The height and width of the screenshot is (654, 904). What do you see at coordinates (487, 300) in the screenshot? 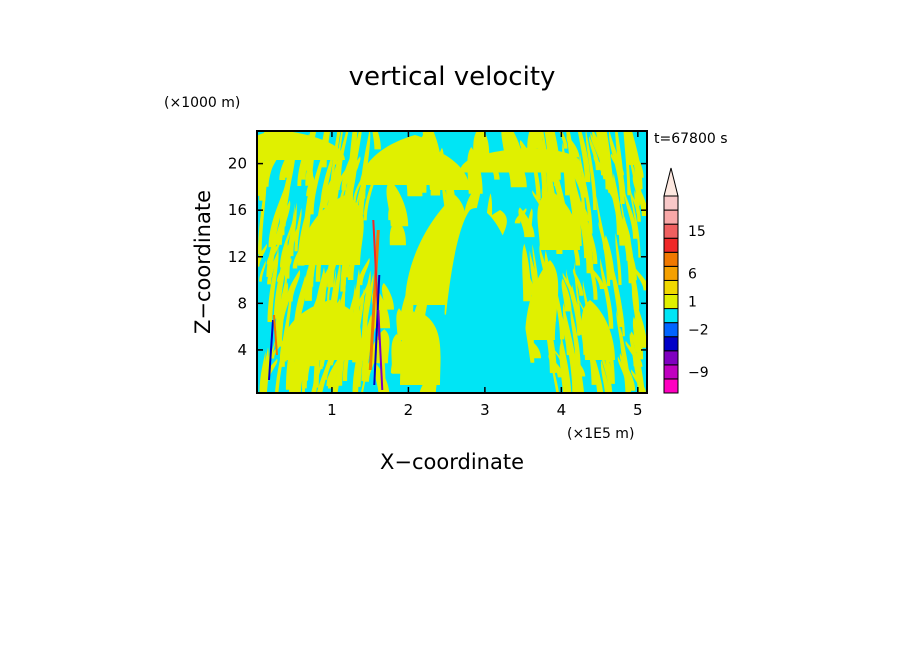
I see `central-plume` at bounding box center [487, 300].